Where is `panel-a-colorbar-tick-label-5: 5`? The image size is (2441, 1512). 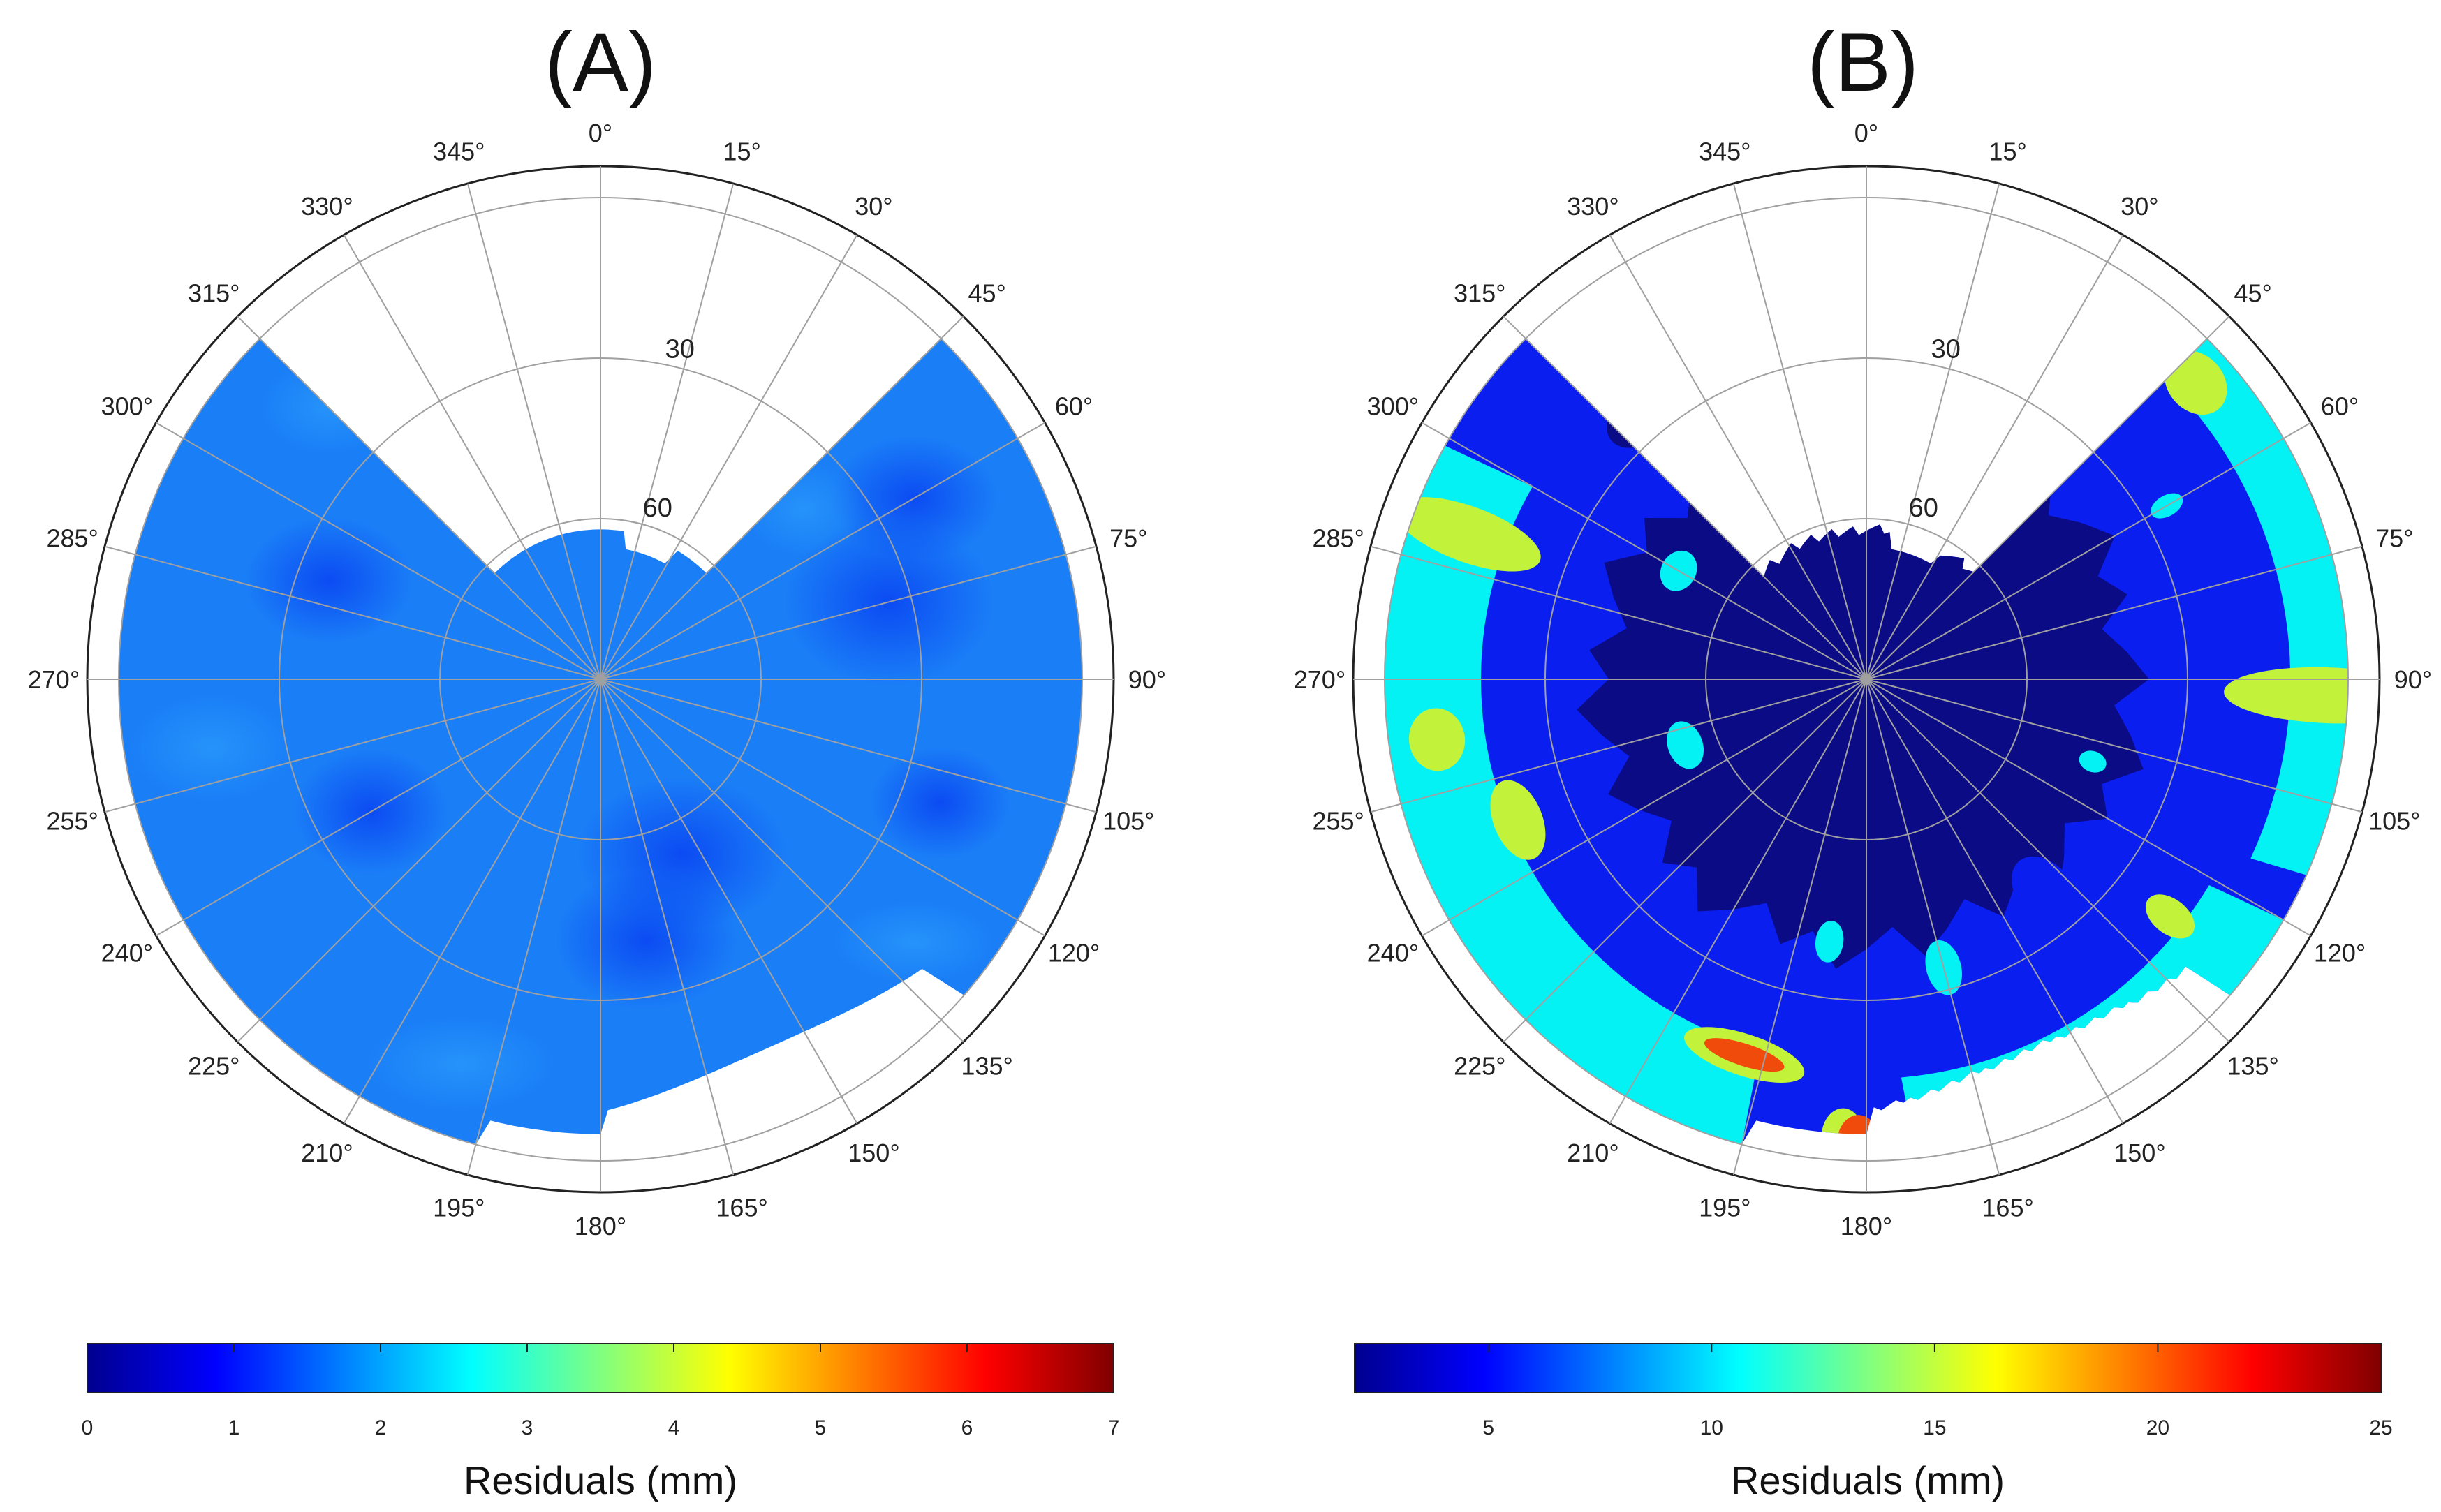 panel-a-colorbar-tick-label-5: 5 is located at coordinates (821, 1427).